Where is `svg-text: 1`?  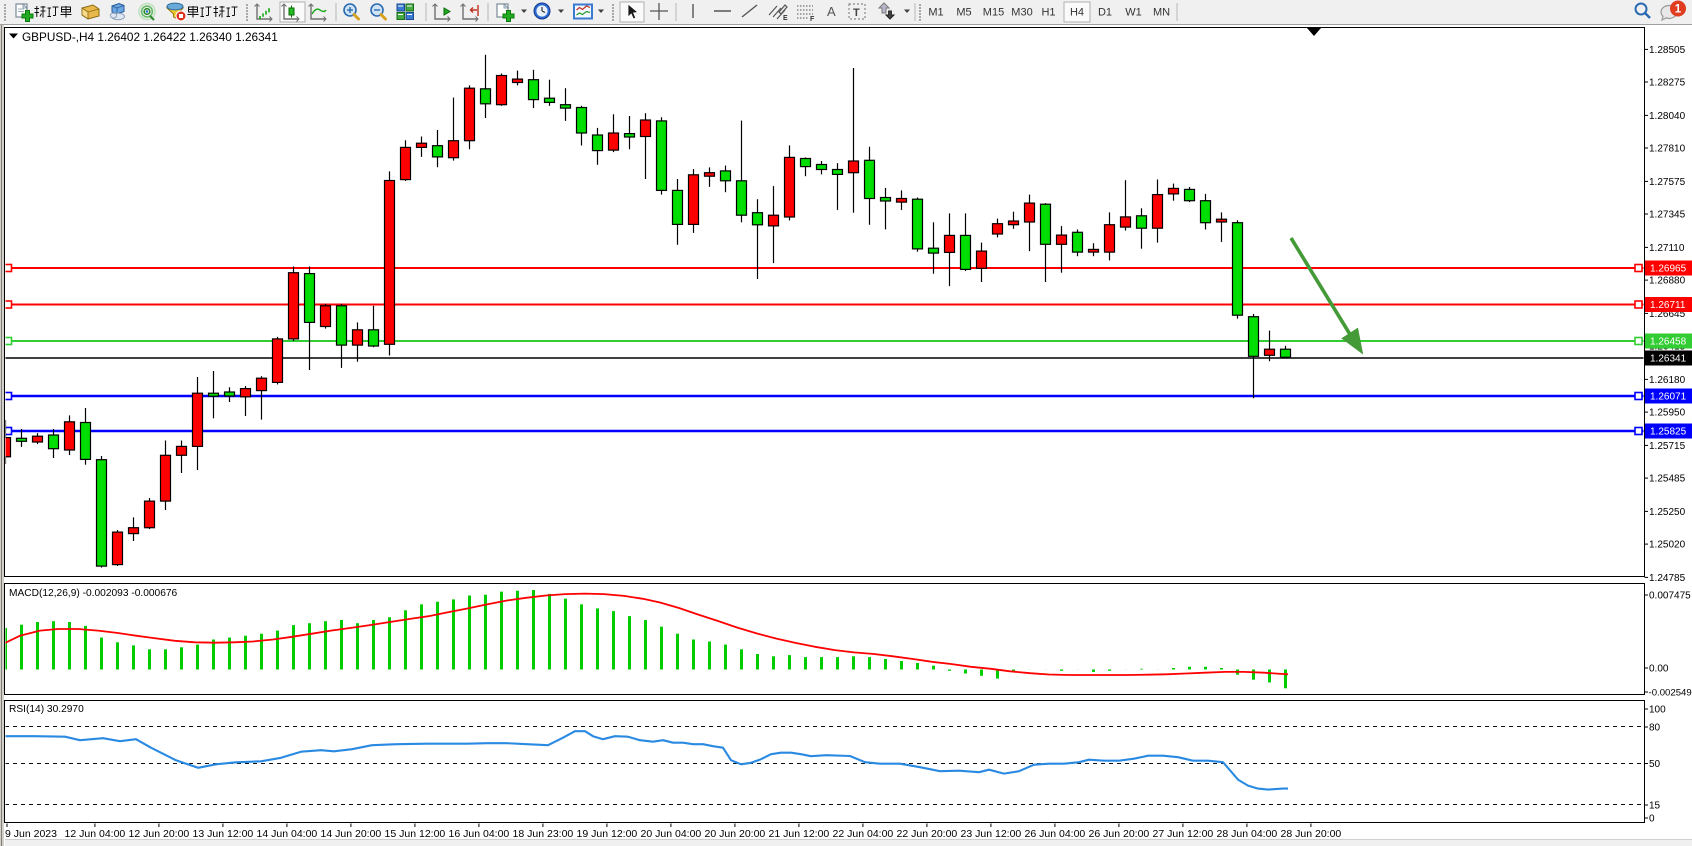 svg-text: 1 is located at coordinates (1678, 10).